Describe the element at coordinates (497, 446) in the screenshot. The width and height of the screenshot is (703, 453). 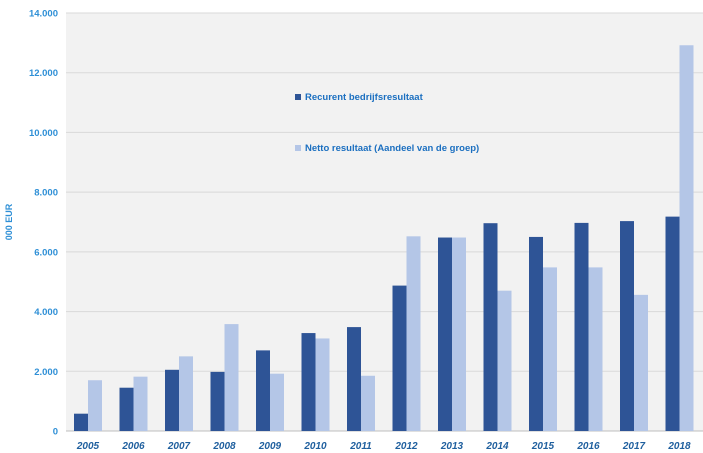
I see `x-tick-label: 2014` at that location.